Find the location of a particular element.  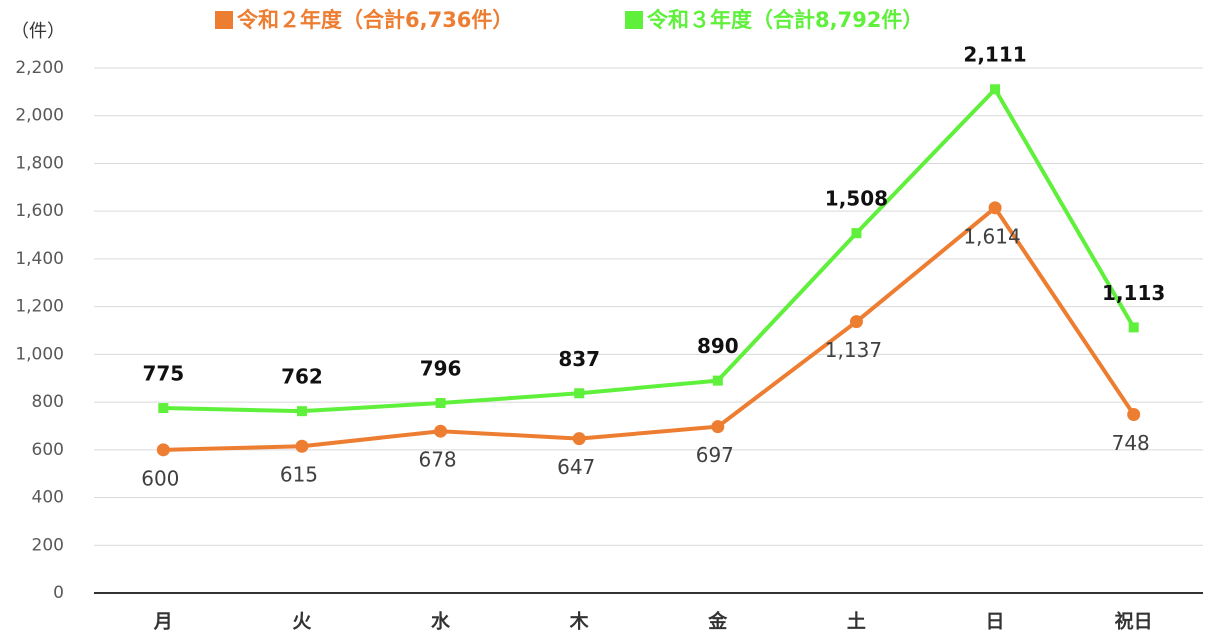

y-tick-label: 2,200 is located at coordinates (39, 68).